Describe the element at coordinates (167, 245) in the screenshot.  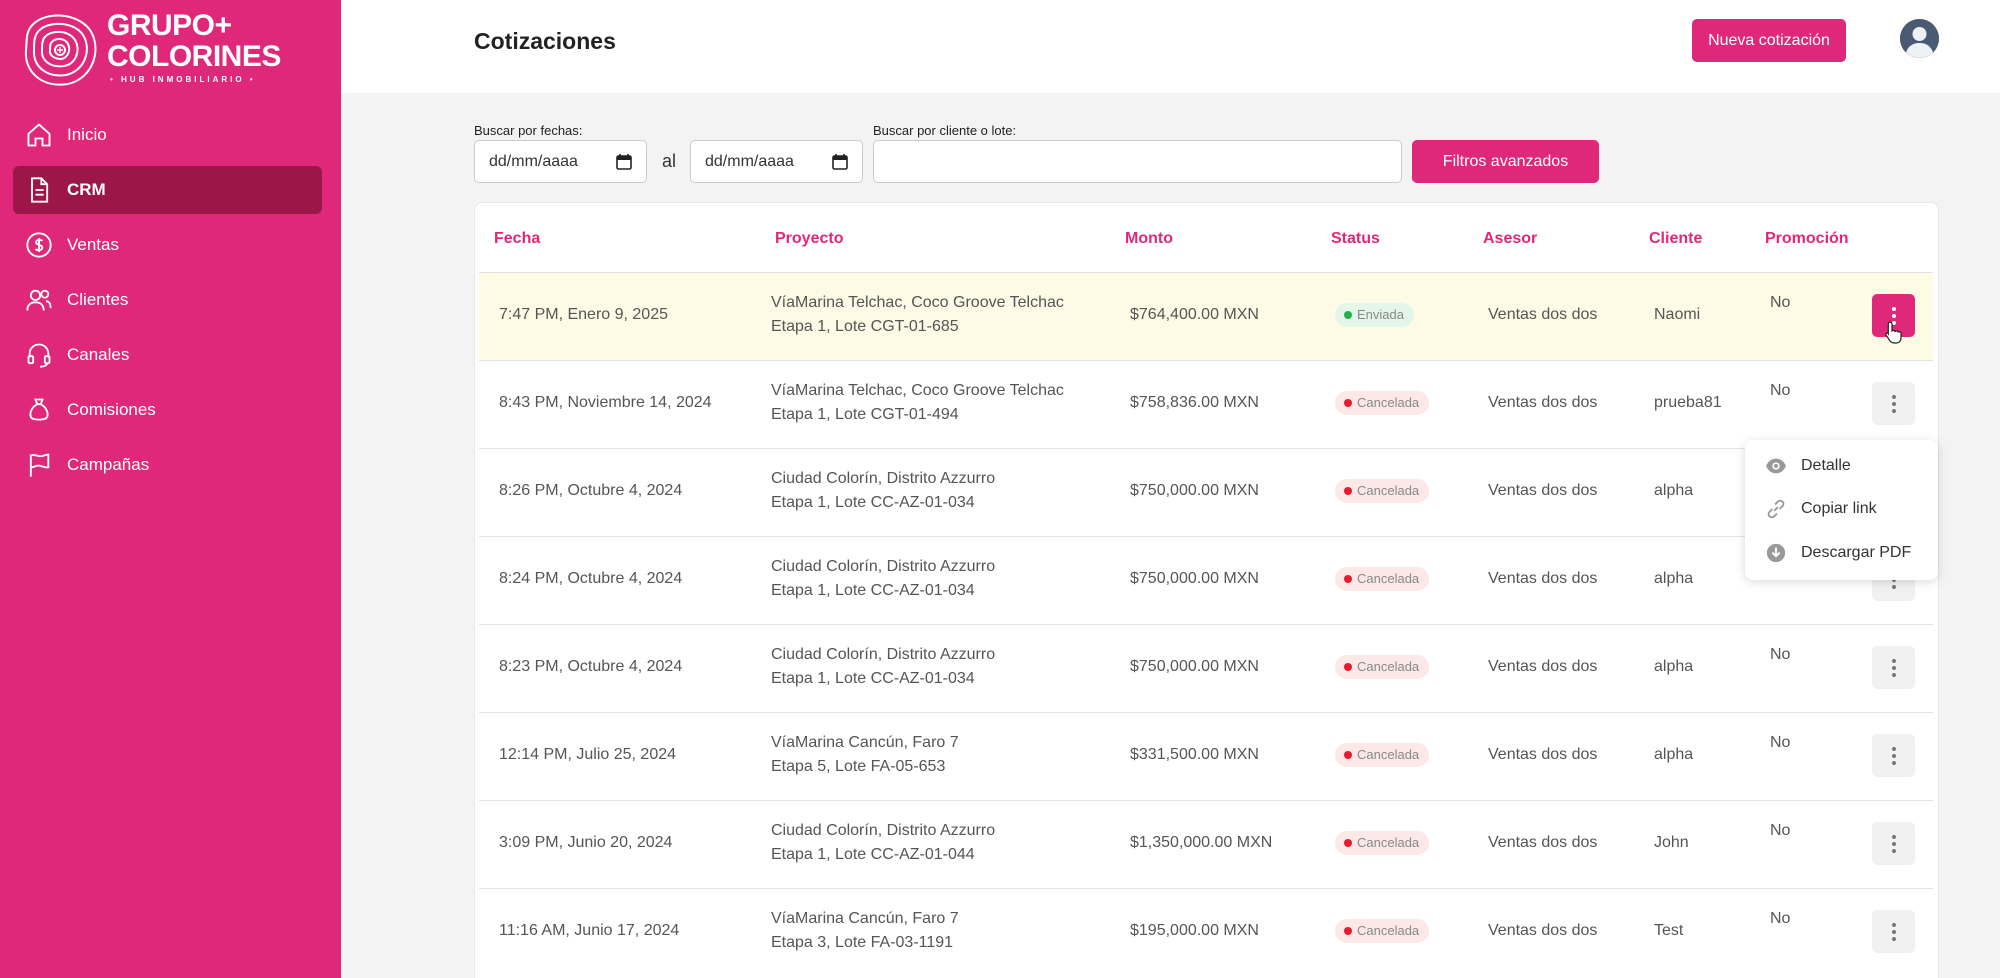
I see `sidebar-item-ventas: Ventas` at that location.